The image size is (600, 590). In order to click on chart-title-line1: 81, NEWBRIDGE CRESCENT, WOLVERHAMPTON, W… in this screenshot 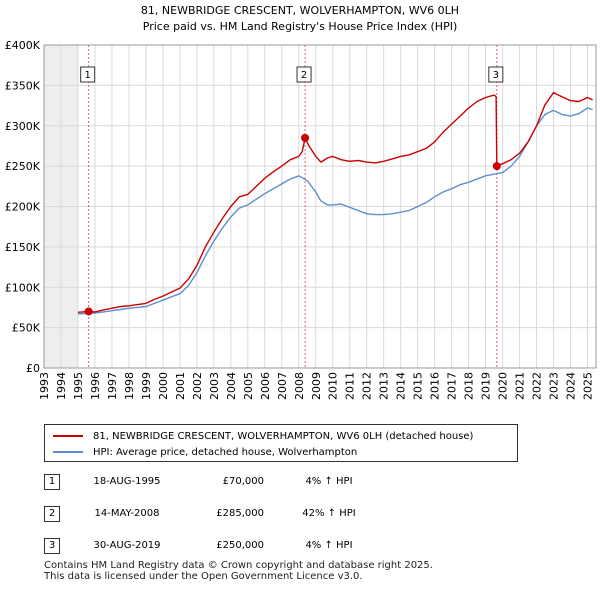, I will do `click(300, 10)`.